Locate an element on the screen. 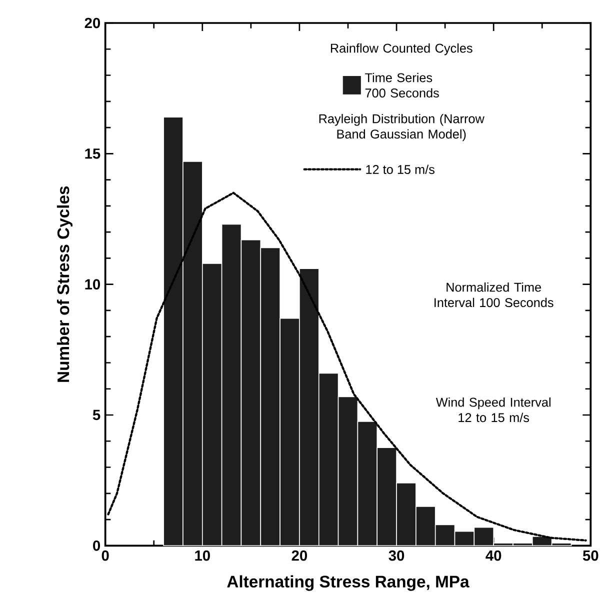 The height and width of the screenshot is (615, 610). x-tick-label: 50 is located at coordinates (590, 555).